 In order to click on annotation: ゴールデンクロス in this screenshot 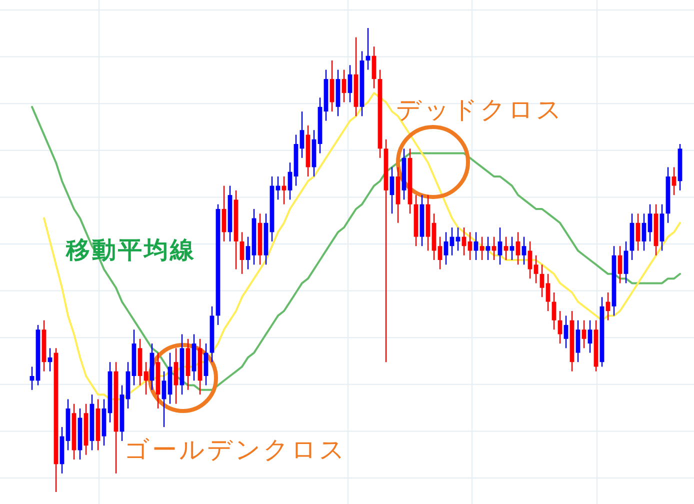, I will do `click(235, 449)`.